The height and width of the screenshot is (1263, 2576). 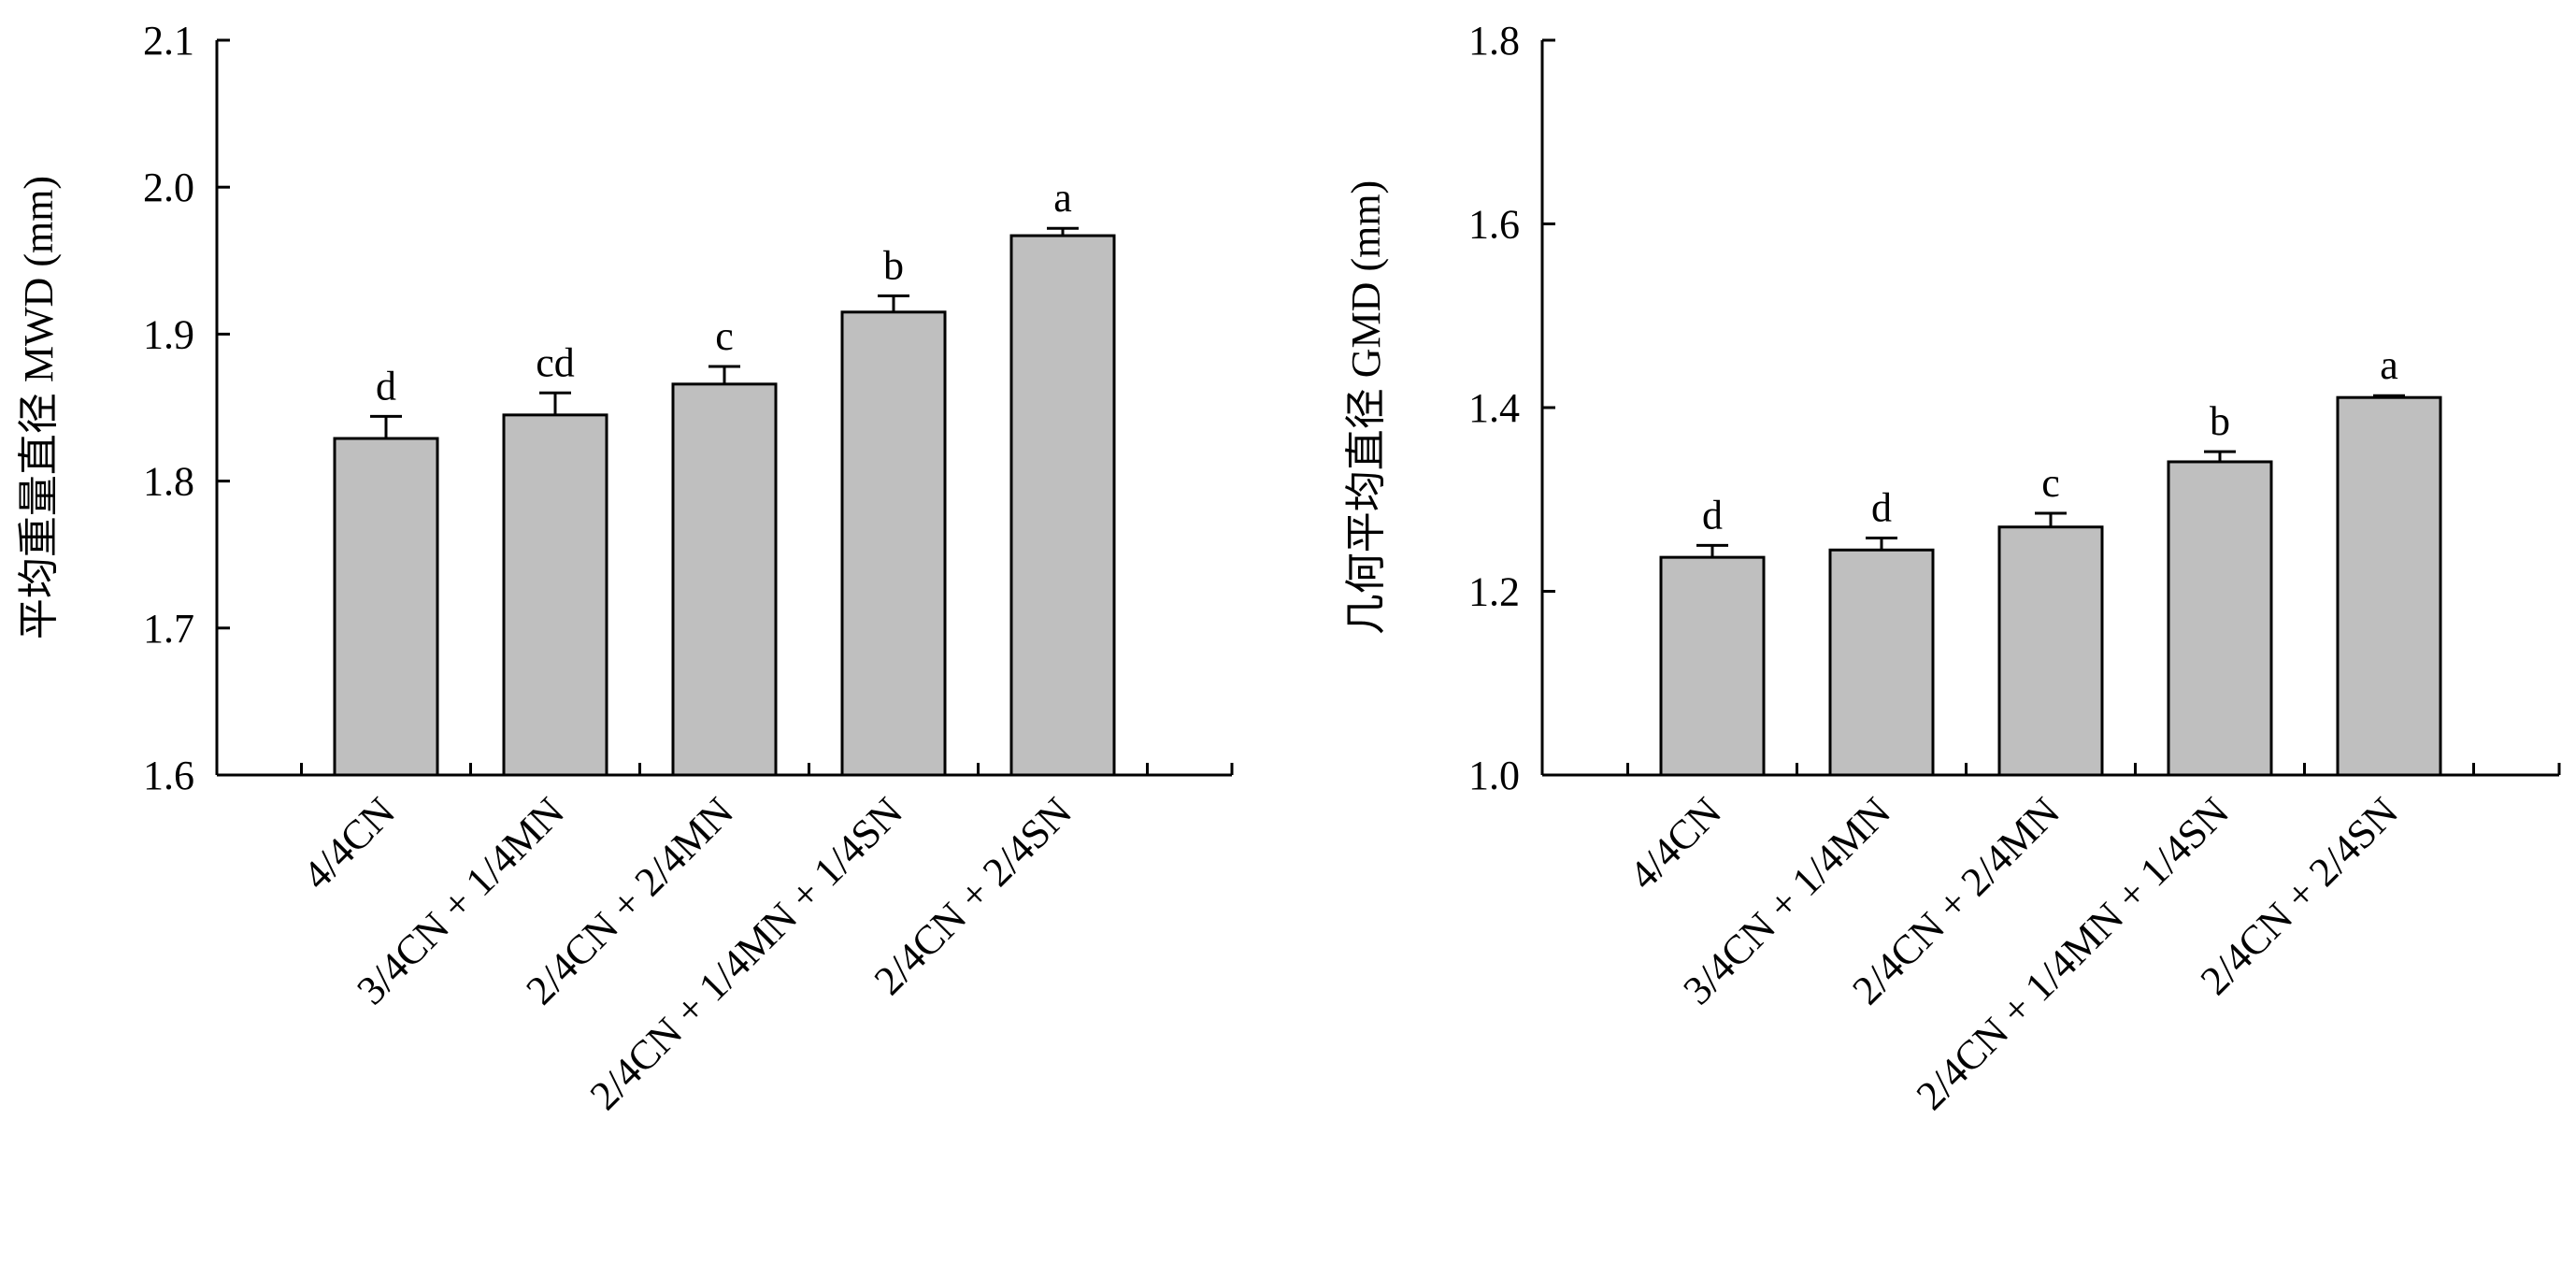 What do you see at coordinates (1366, 407) in the screenshot?
I see `y-axis-label: 几何平均直径 GMD (mm)` at bounding box center [1366, 407].